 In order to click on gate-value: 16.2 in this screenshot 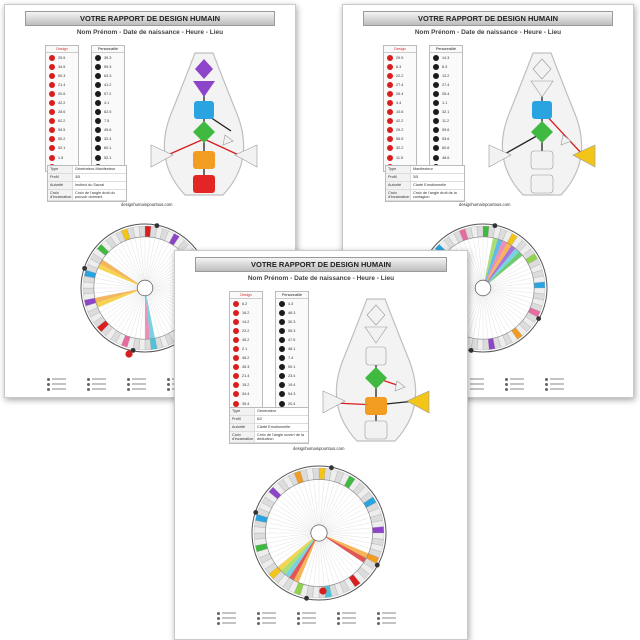, I will do `click(246, 312)`.